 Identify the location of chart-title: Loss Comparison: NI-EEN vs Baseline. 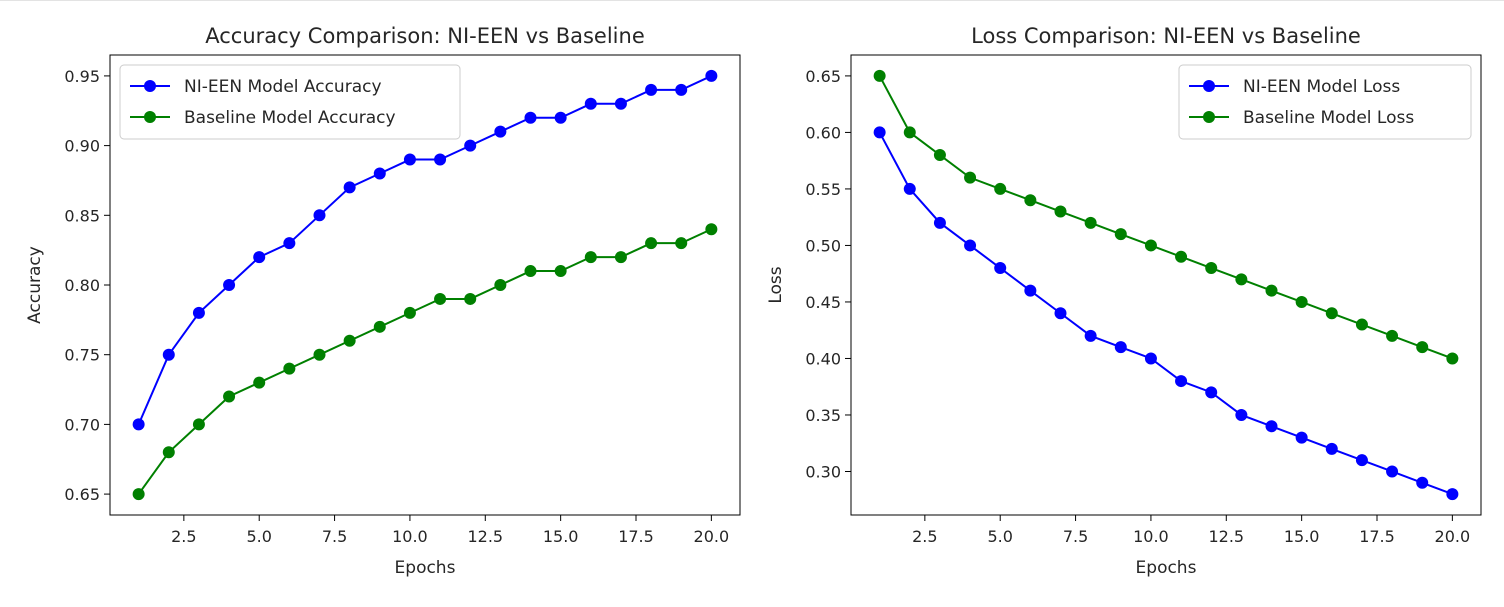
(1166, 36).